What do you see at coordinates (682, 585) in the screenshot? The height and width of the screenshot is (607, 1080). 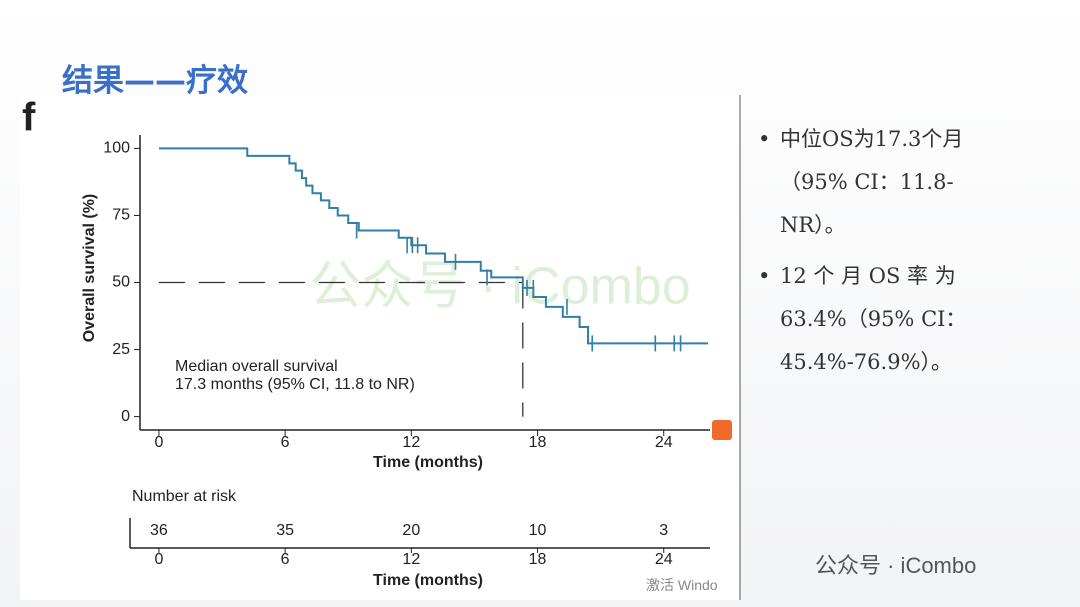 I see `system-text: 激活 Windo` at bounding box center [682, 585].